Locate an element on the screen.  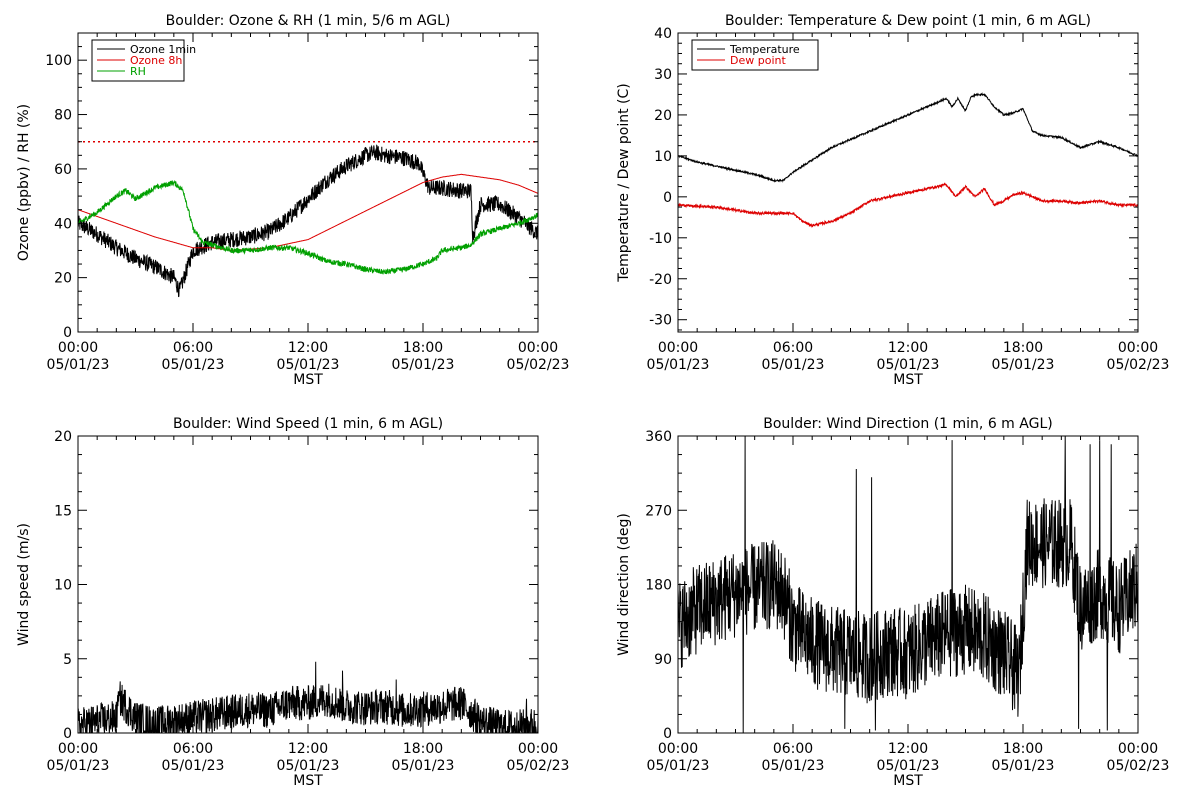
y-tick-label: 90 is located at coordinates (663, 660).